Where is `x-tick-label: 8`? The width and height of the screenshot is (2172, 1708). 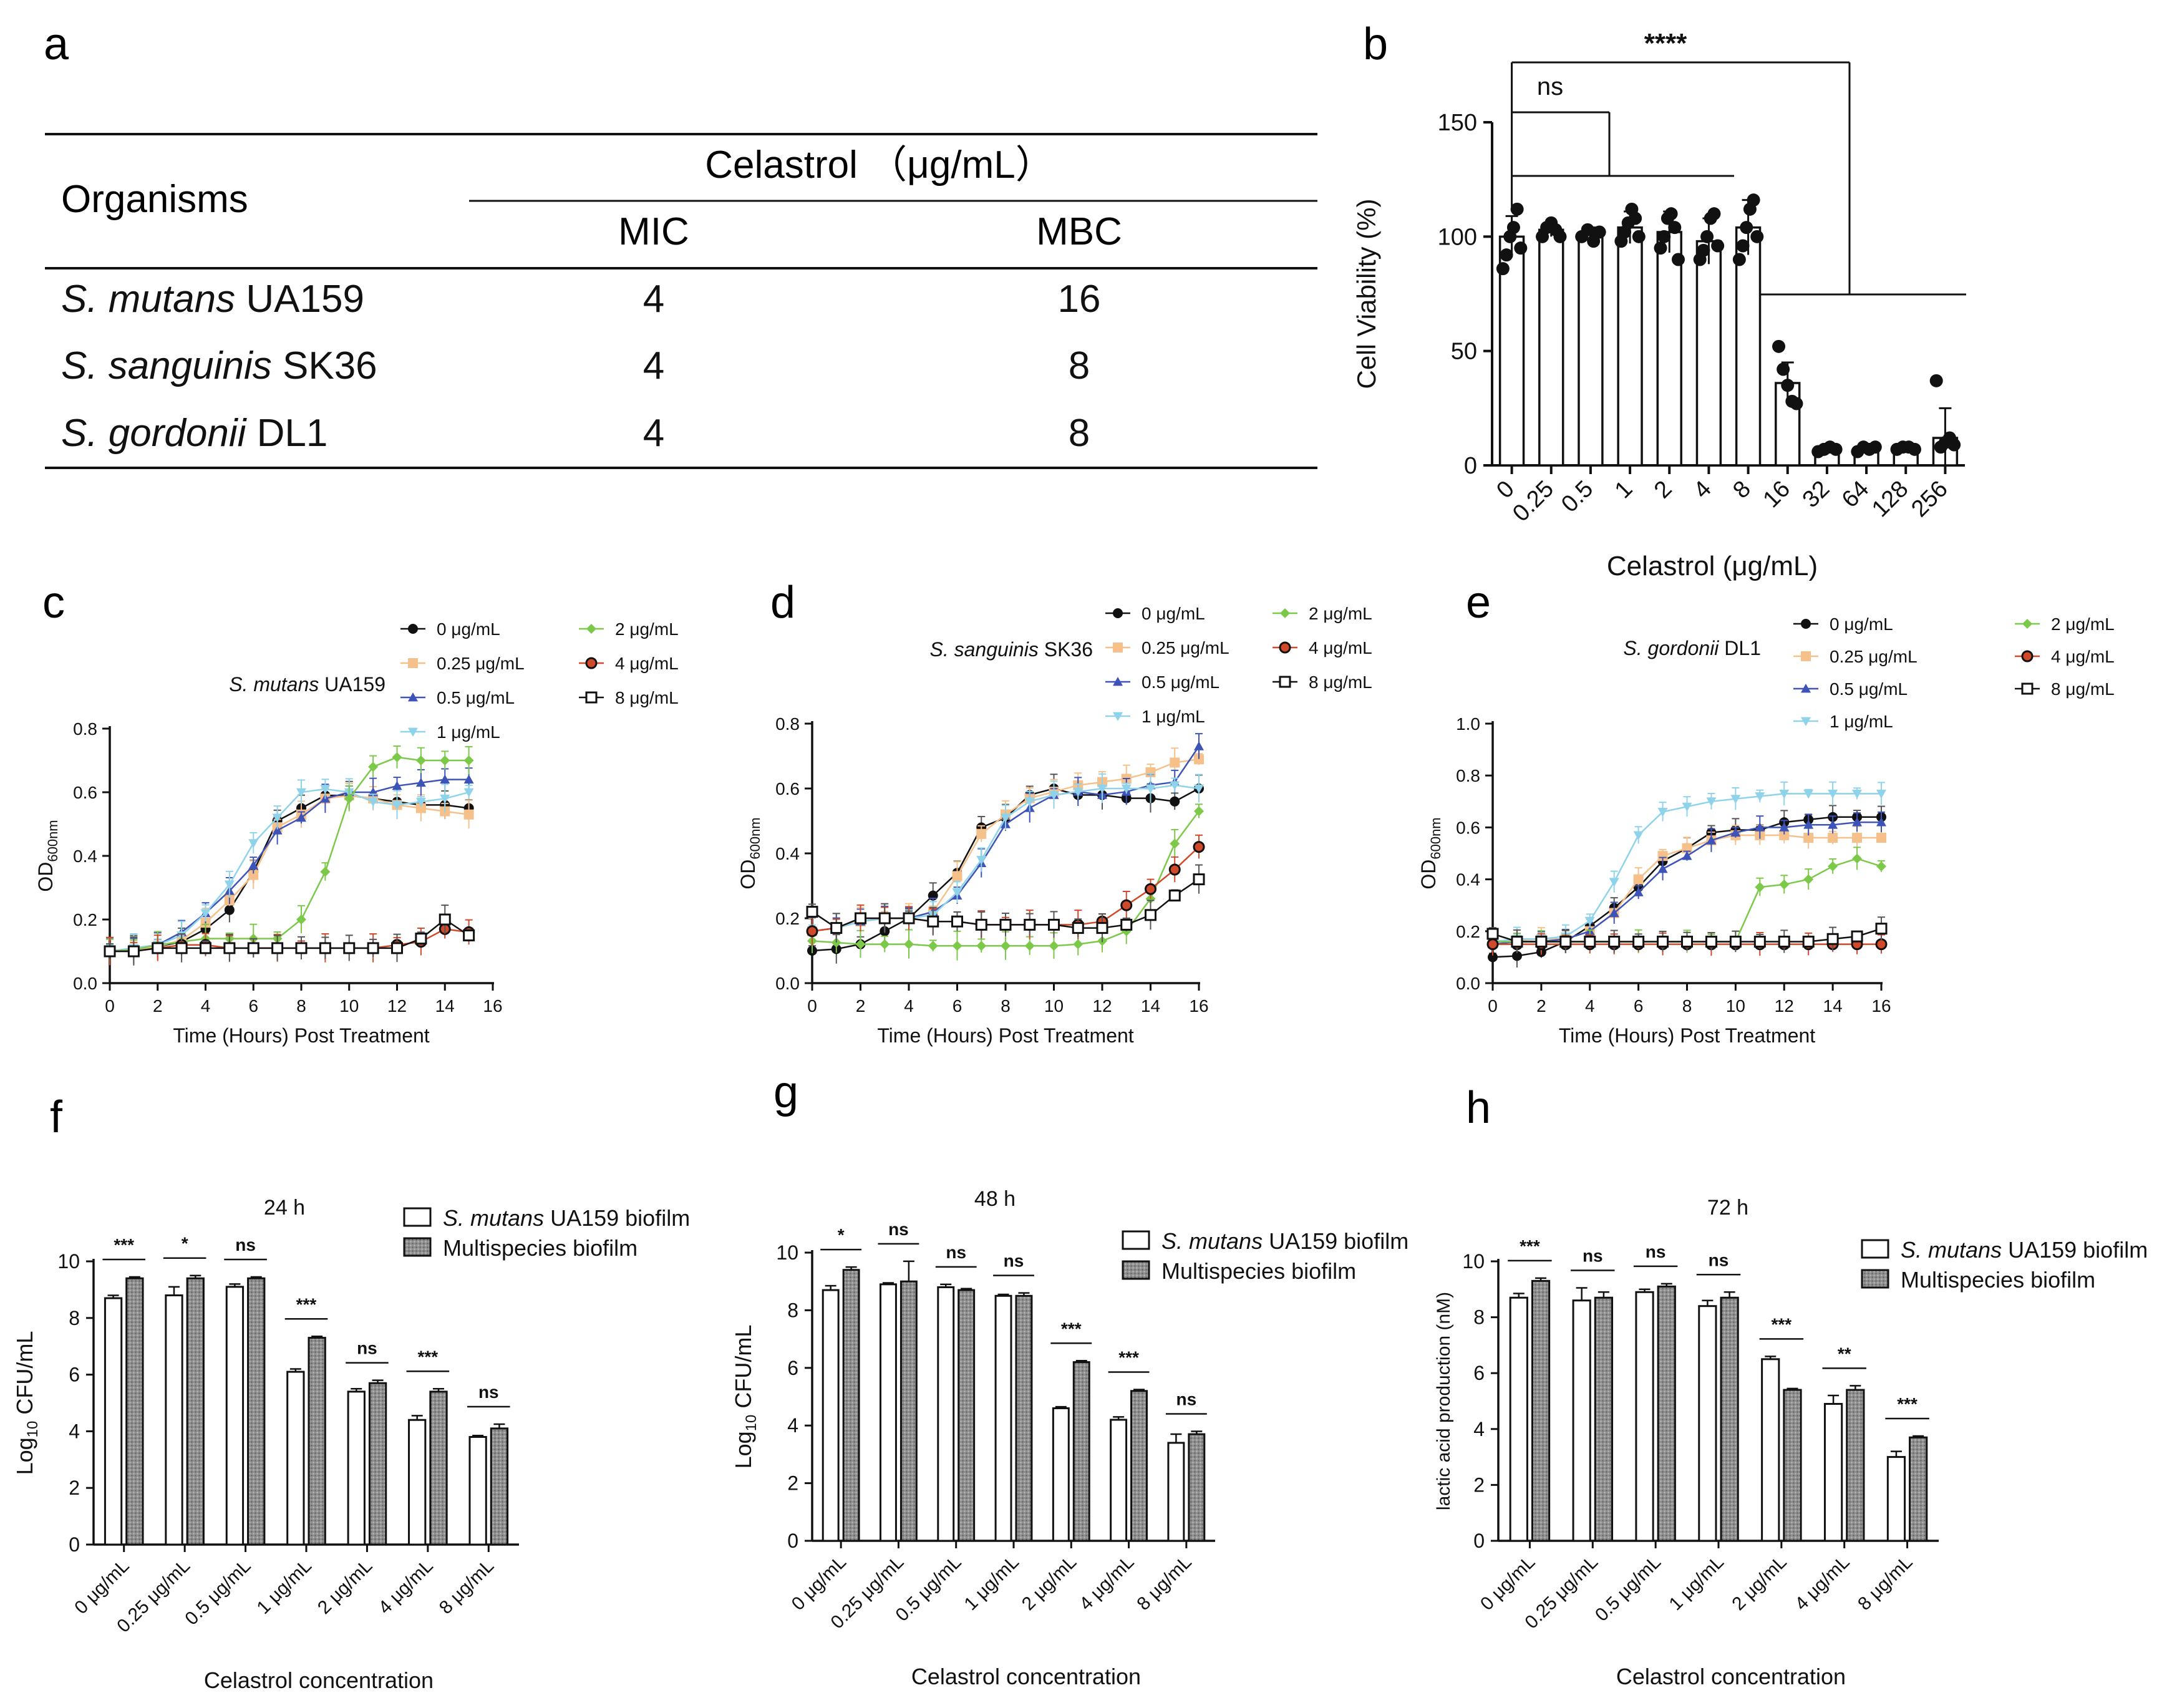
x-tick-label: 8 is located at coordinates (1687, 1006).